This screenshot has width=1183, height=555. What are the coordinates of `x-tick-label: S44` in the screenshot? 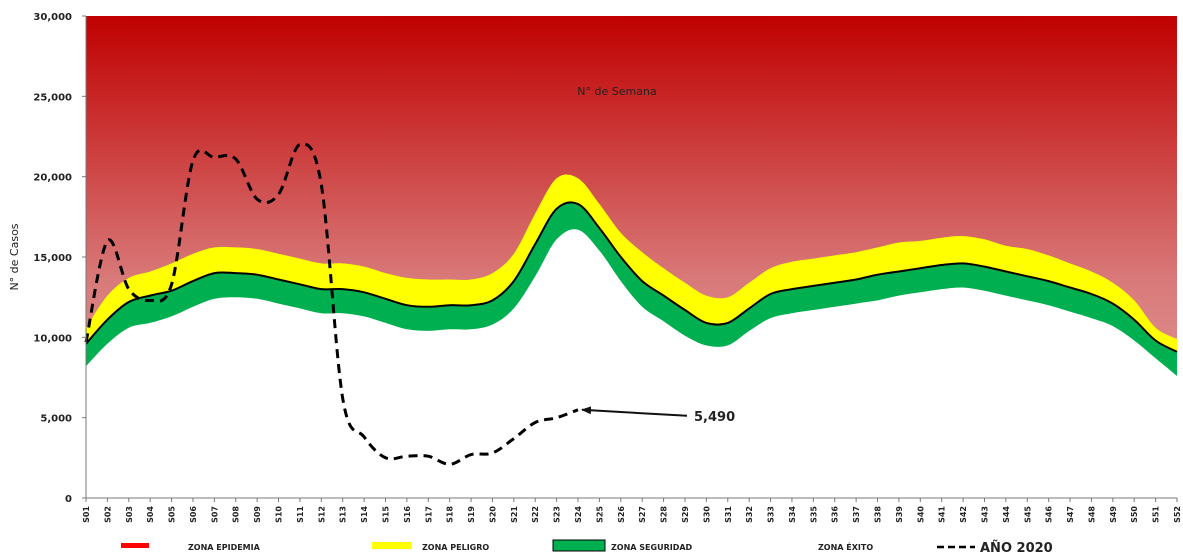 It's located at (1006, 514).